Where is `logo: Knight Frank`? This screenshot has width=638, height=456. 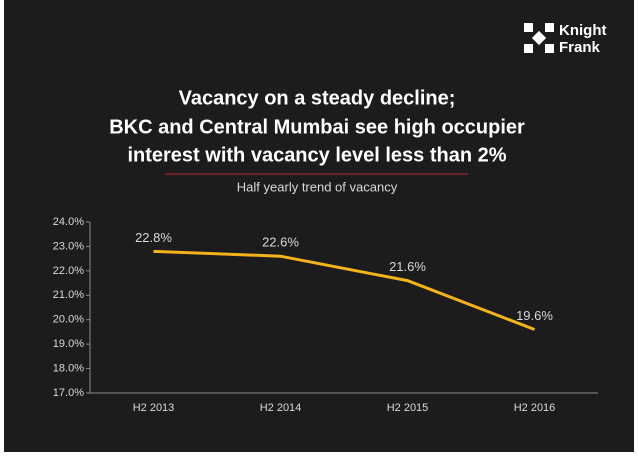 logo: Knight Frank is located at coordinates (565, 39).